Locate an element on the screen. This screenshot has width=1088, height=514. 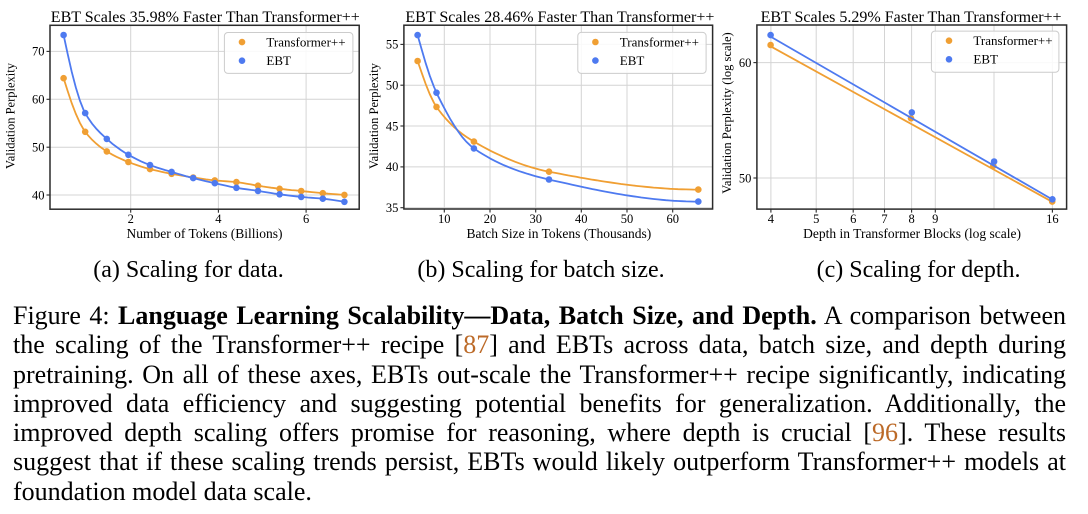
svg-text:Batch Size in Tokens (Thousand: Batch Size in Tokens (Thousands) is located at coordinates (559, 233).